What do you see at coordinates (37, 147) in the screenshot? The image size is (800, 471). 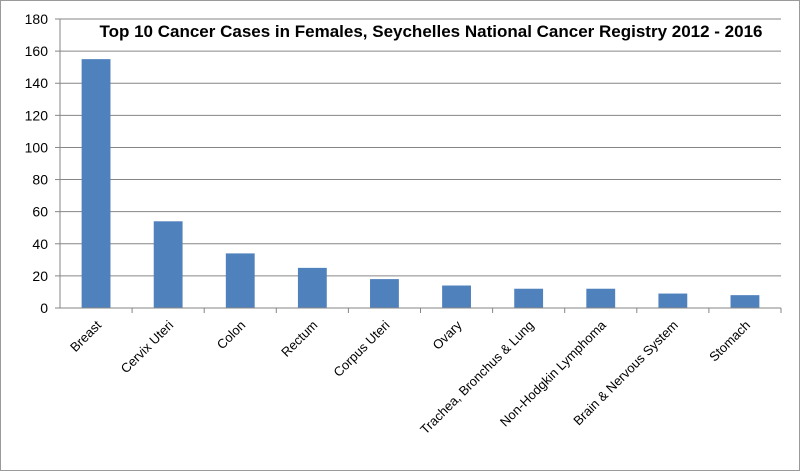 I see `y-tick-label: 100` at bounding box center [37, 147].